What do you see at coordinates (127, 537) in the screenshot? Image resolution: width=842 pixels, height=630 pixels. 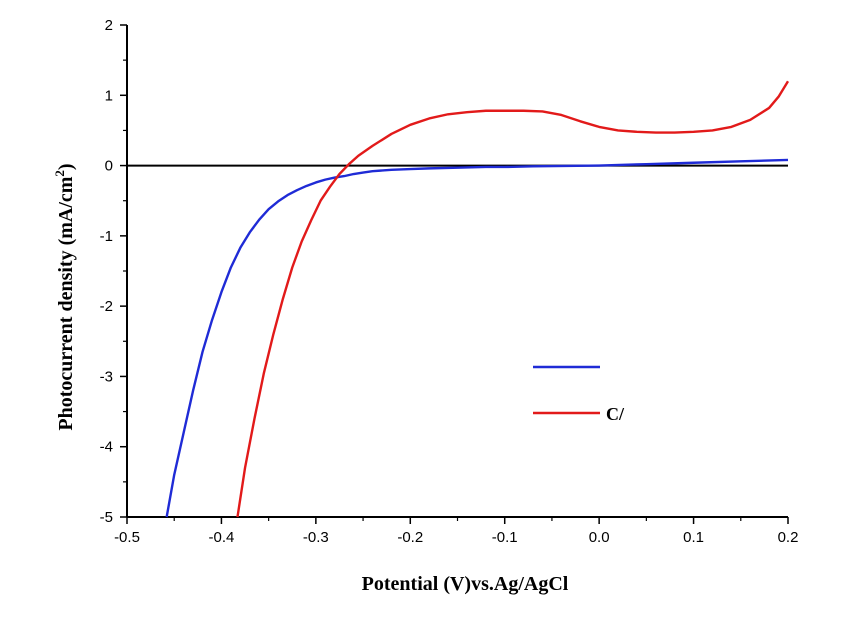 I see `x-tick-label: -0.5` at bounding box center [127, 537].